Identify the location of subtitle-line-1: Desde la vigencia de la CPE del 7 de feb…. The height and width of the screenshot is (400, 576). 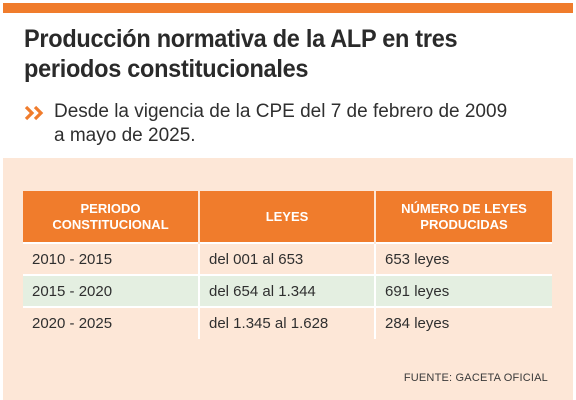
(281, 111).